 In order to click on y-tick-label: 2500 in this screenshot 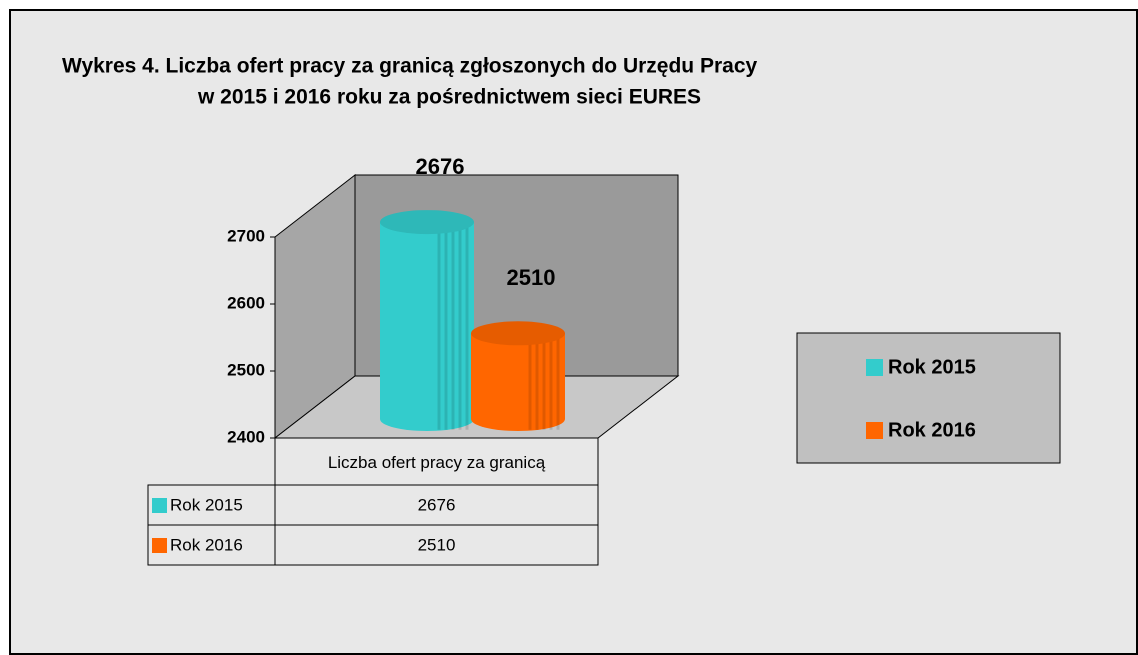, I will do `click(246, 369)`.